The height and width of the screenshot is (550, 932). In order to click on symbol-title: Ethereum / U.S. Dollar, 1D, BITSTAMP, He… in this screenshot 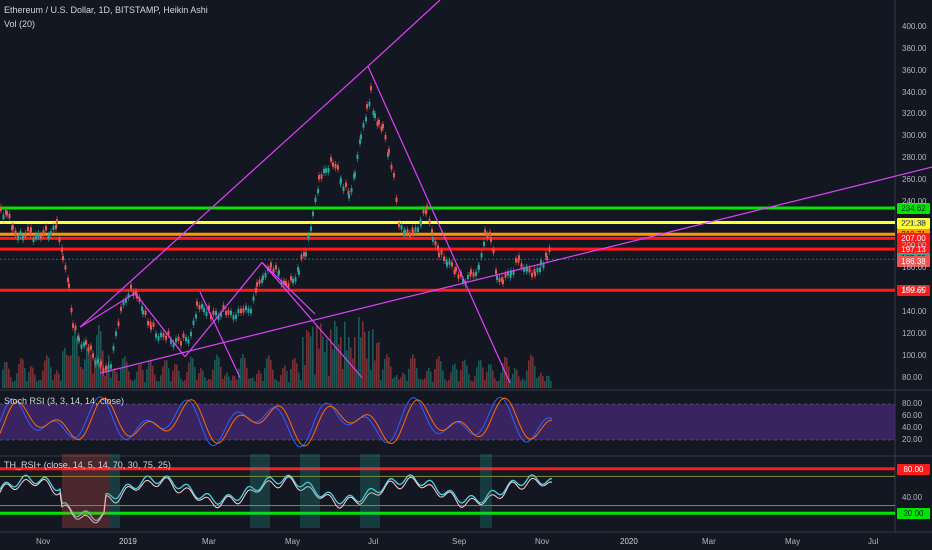, I will do `click(106, 10)`.